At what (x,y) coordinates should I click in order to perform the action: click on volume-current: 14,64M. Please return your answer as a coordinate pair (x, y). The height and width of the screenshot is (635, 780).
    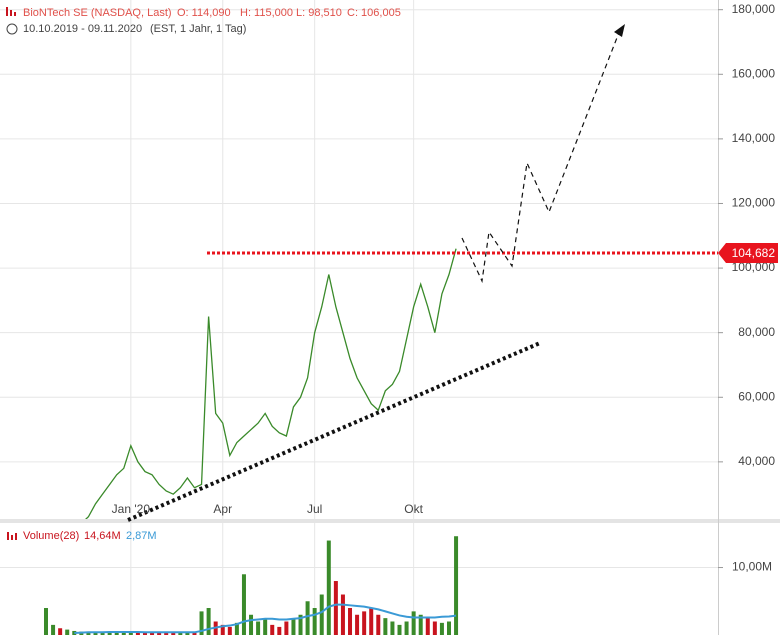
    Looking at the image, I should click on (102, 536).